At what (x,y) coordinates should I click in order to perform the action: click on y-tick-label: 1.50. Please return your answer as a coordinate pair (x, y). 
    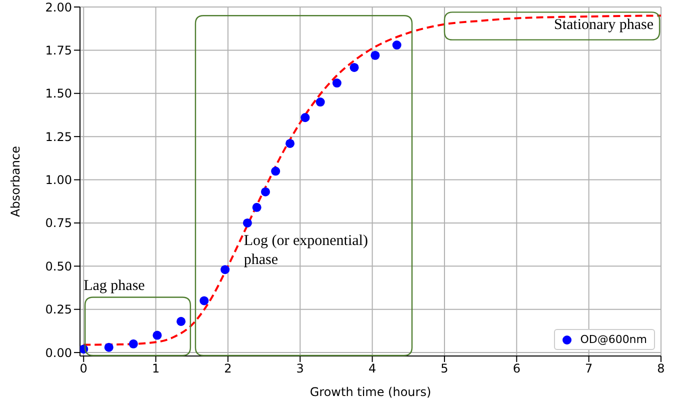
    Looking at the image, I should click on (58, 93).